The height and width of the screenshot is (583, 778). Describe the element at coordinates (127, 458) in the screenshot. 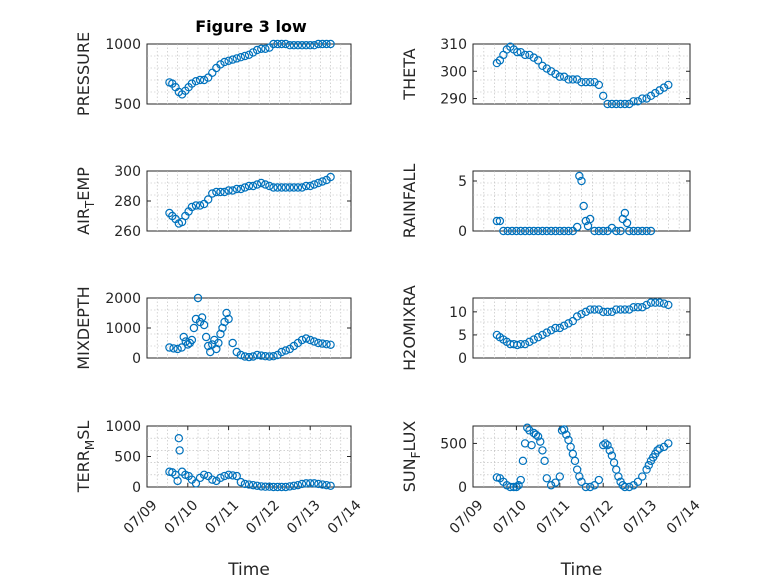

I see `y-tick-label: 500` at that location.